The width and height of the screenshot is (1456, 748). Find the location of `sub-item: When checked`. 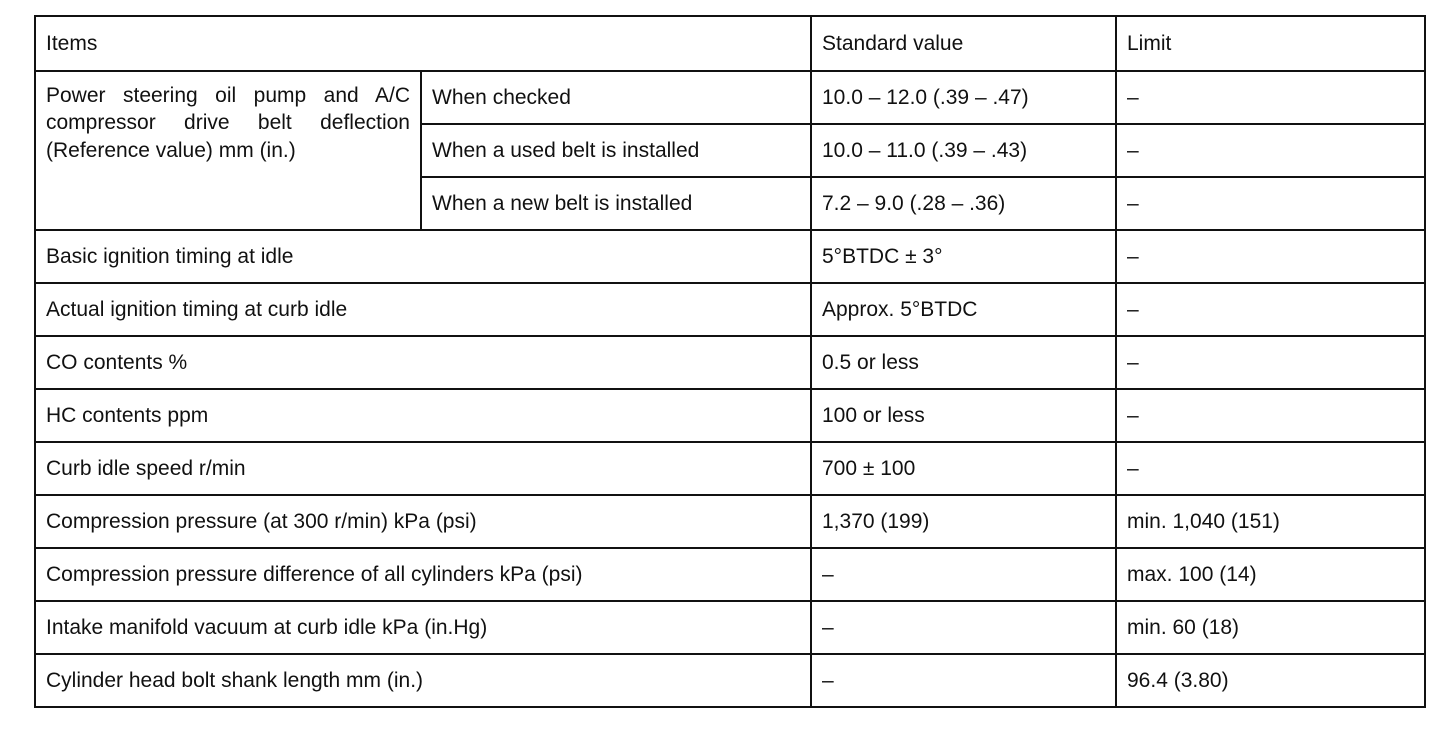

sub-item: When checked is located at coordinates (616, 97).